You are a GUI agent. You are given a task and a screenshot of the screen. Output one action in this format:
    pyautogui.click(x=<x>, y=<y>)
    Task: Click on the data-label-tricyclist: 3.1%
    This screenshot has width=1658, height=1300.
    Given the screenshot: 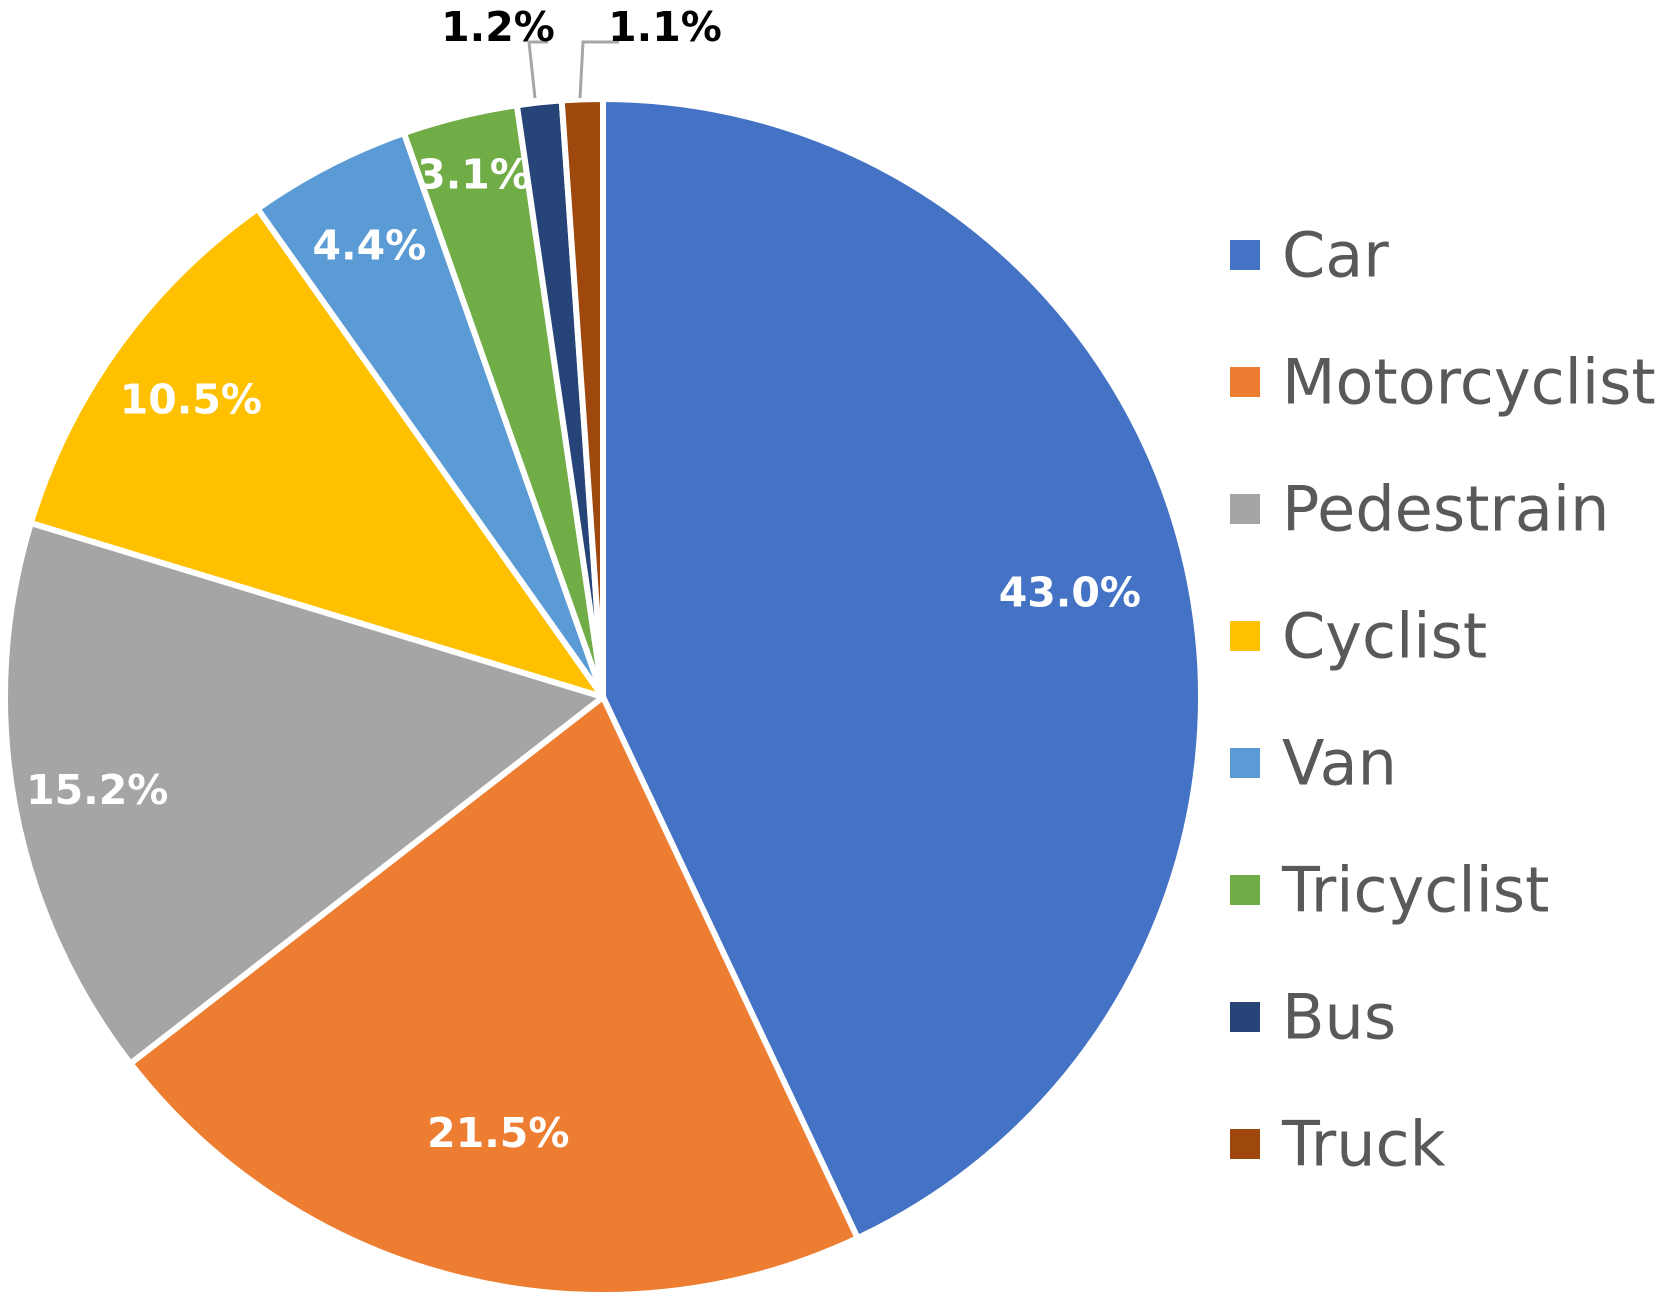 What is the action you would take?
    pyautogui.click(x=474, y=174)
    